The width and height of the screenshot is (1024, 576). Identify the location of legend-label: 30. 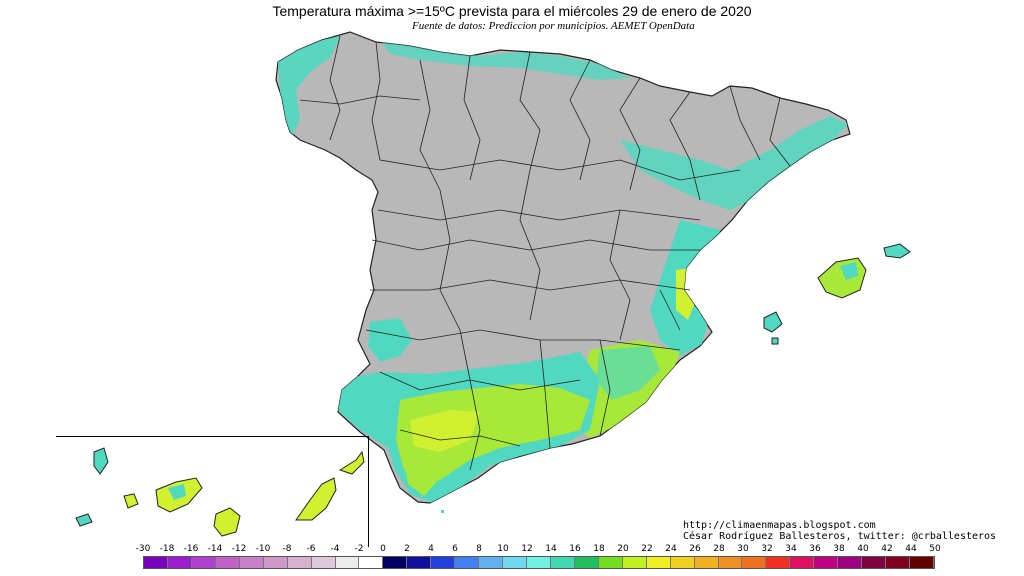
(743, 549).